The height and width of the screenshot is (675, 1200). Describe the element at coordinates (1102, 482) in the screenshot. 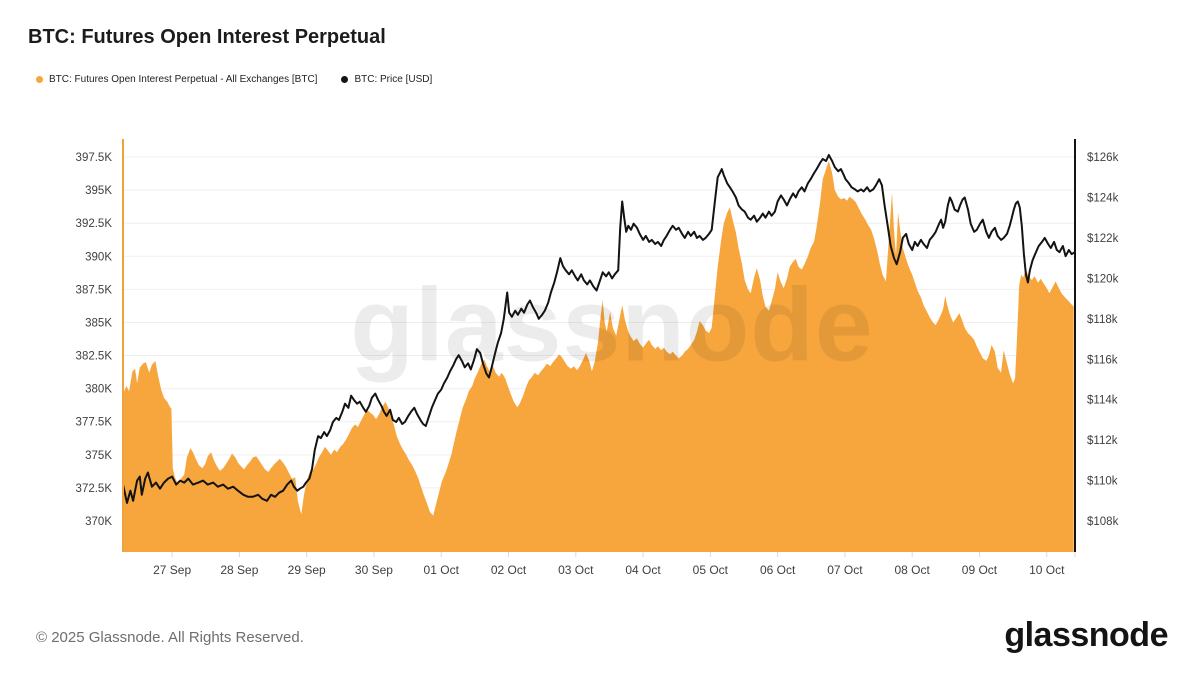

I see `right-axis-tick-label: $110k` at that location.